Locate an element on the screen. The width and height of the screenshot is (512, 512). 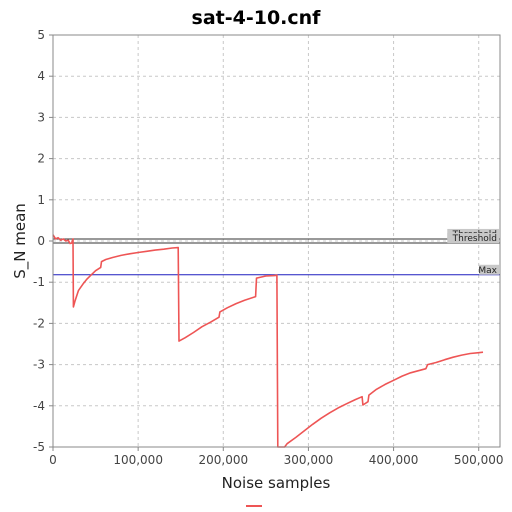
y-tick-label: -2 is located at coordinates (39, 323).